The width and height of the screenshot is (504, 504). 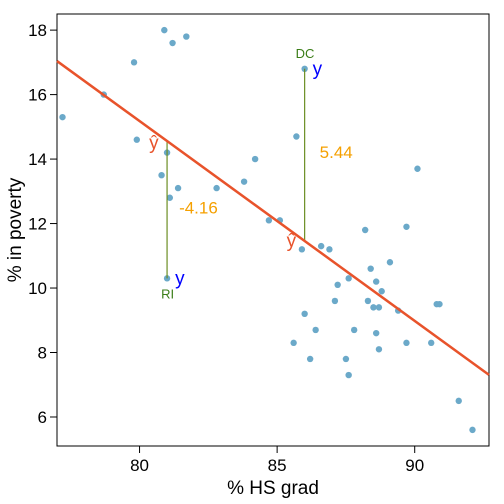 What do you see at coordinates (42, 417) in the screenshot?
I see `y-tick-label: 6` at bounding box center [42, 417].